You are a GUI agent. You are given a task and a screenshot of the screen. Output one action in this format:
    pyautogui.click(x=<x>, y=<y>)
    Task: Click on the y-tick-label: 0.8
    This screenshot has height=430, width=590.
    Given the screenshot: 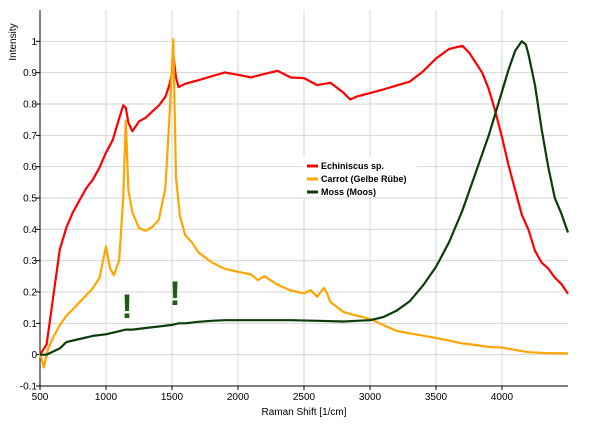 What is the action you would take?
    pyautogui.click(x=30, y=105)
    